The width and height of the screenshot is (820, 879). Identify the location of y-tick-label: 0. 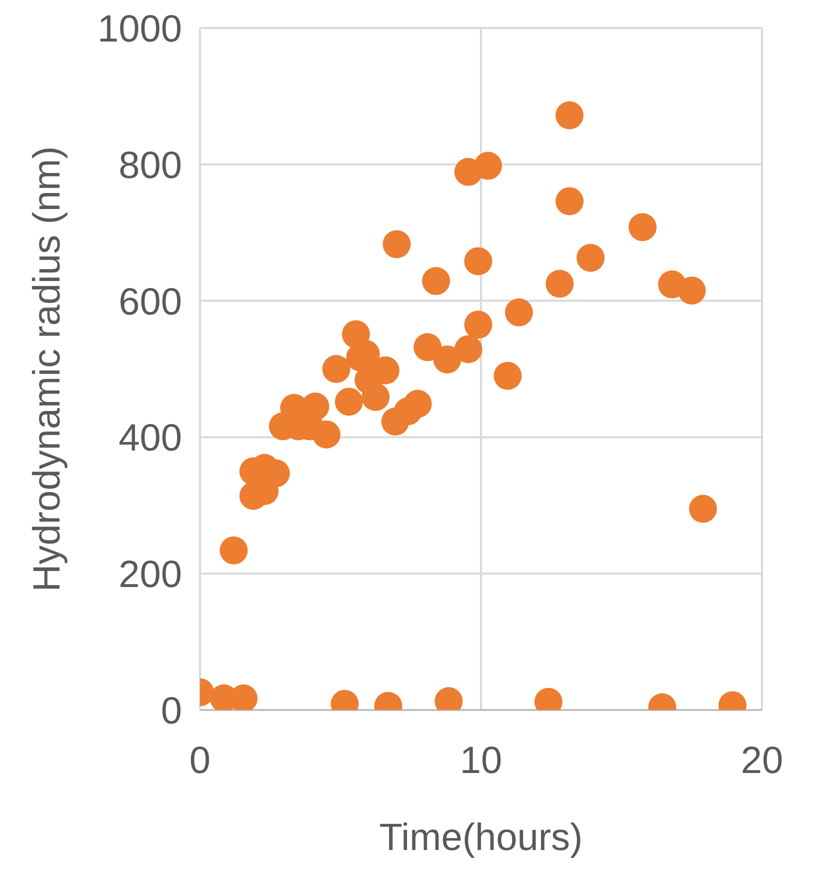
(171, 711).